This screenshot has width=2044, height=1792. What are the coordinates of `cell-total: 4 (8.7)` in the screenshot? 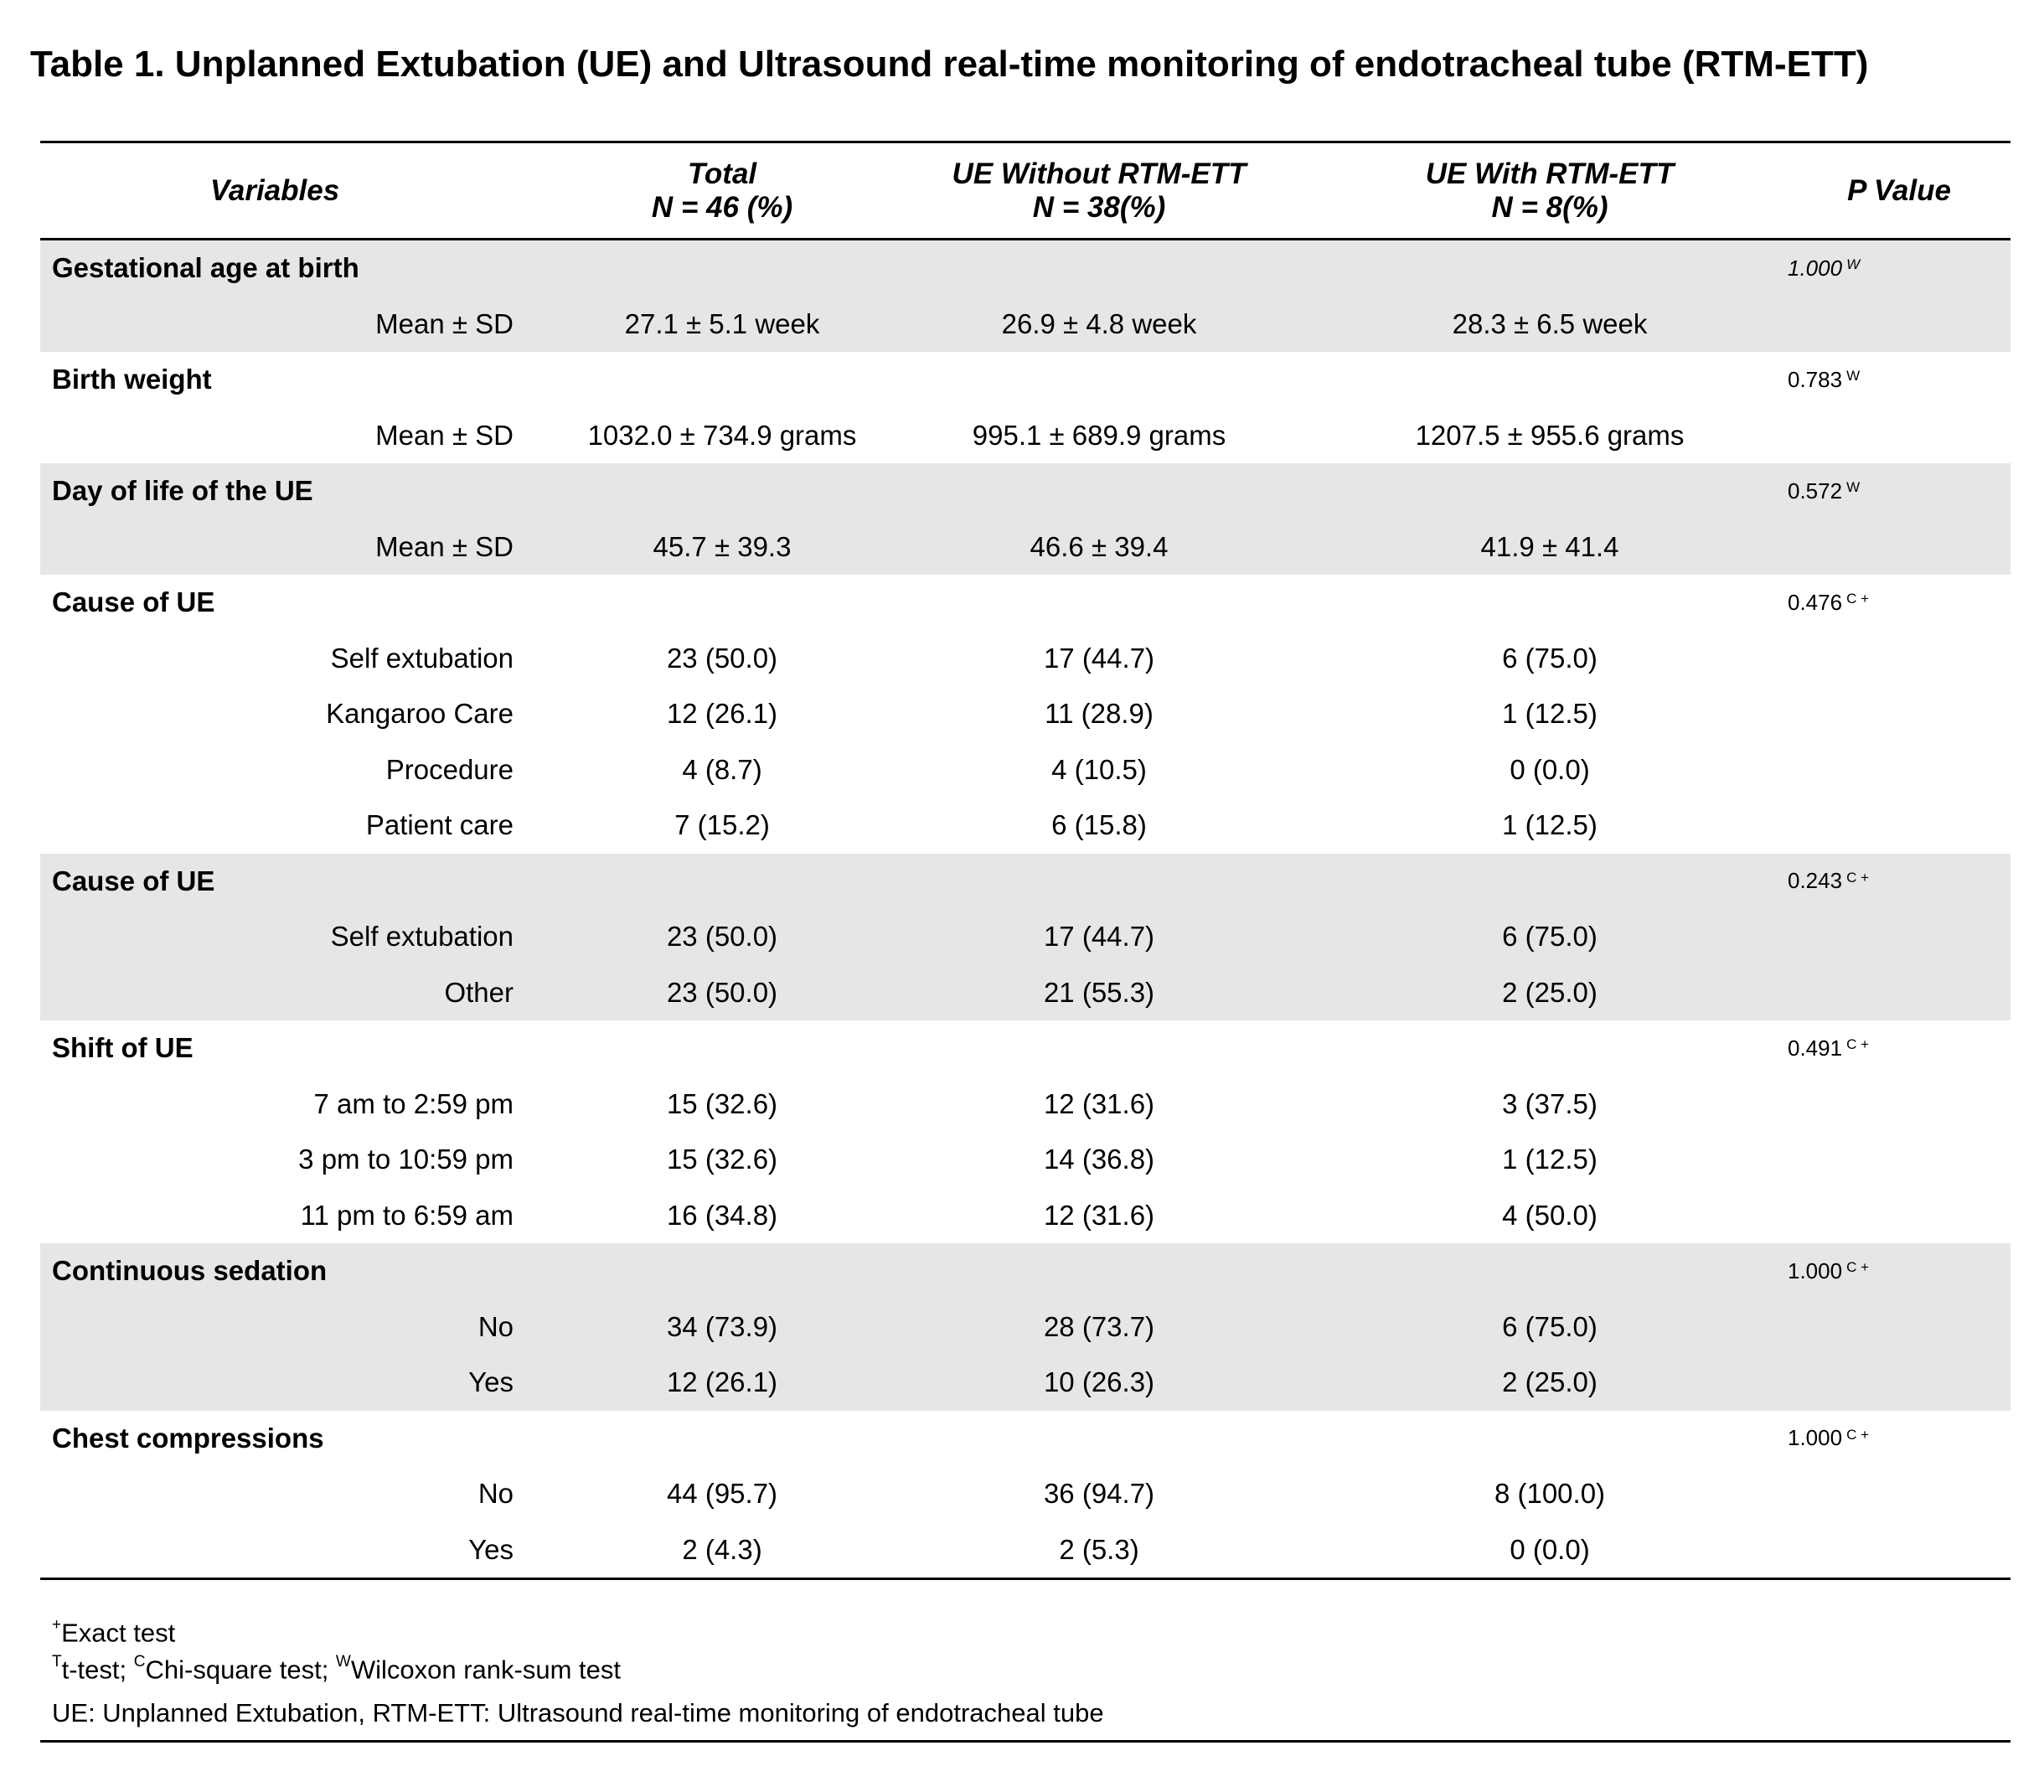 It's located at (722, 769).